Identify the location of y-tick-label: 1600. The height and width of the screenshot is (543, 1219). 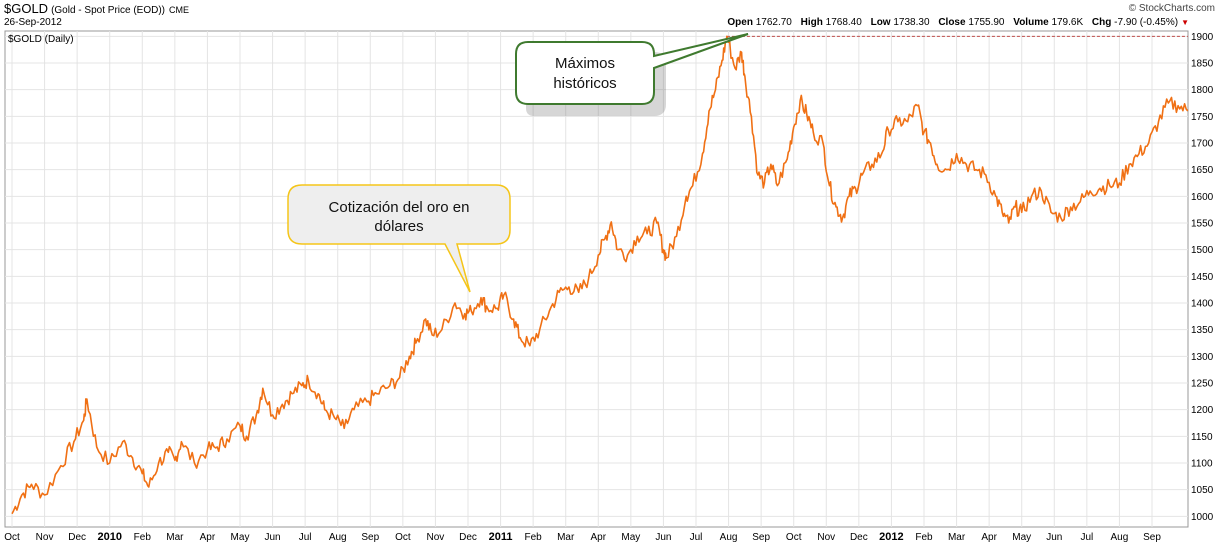
(1202, 197).